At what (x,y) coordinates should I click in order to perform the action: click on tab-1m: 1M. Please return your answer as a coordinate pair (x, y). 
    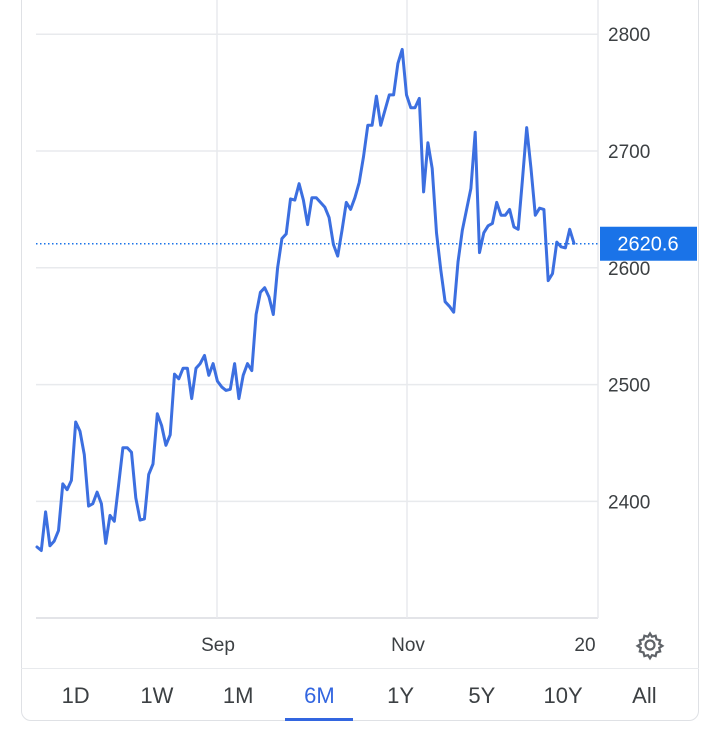
    Looking at the image, I should click on (238, 696).